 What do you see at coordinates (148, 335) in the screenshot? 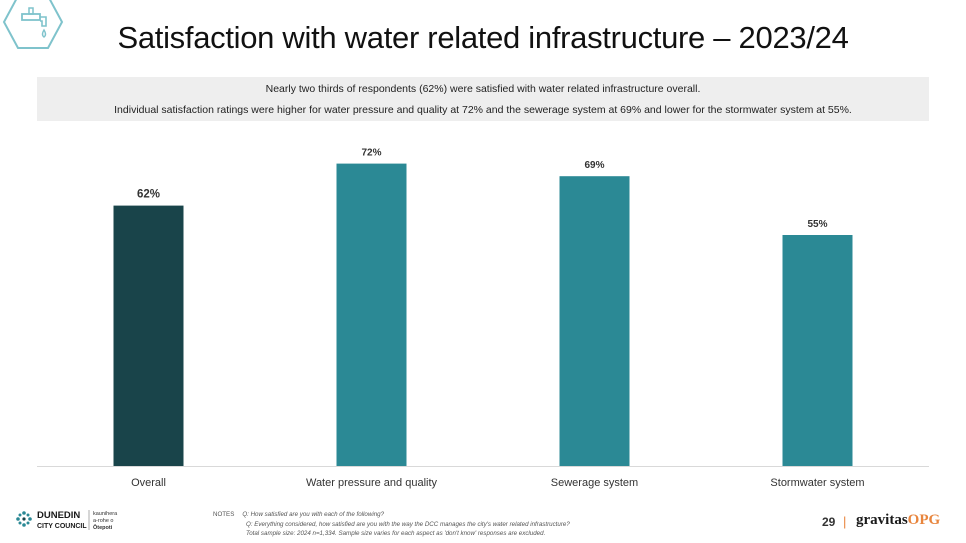
I see `bar-overall` at bounding box center [148, 335].